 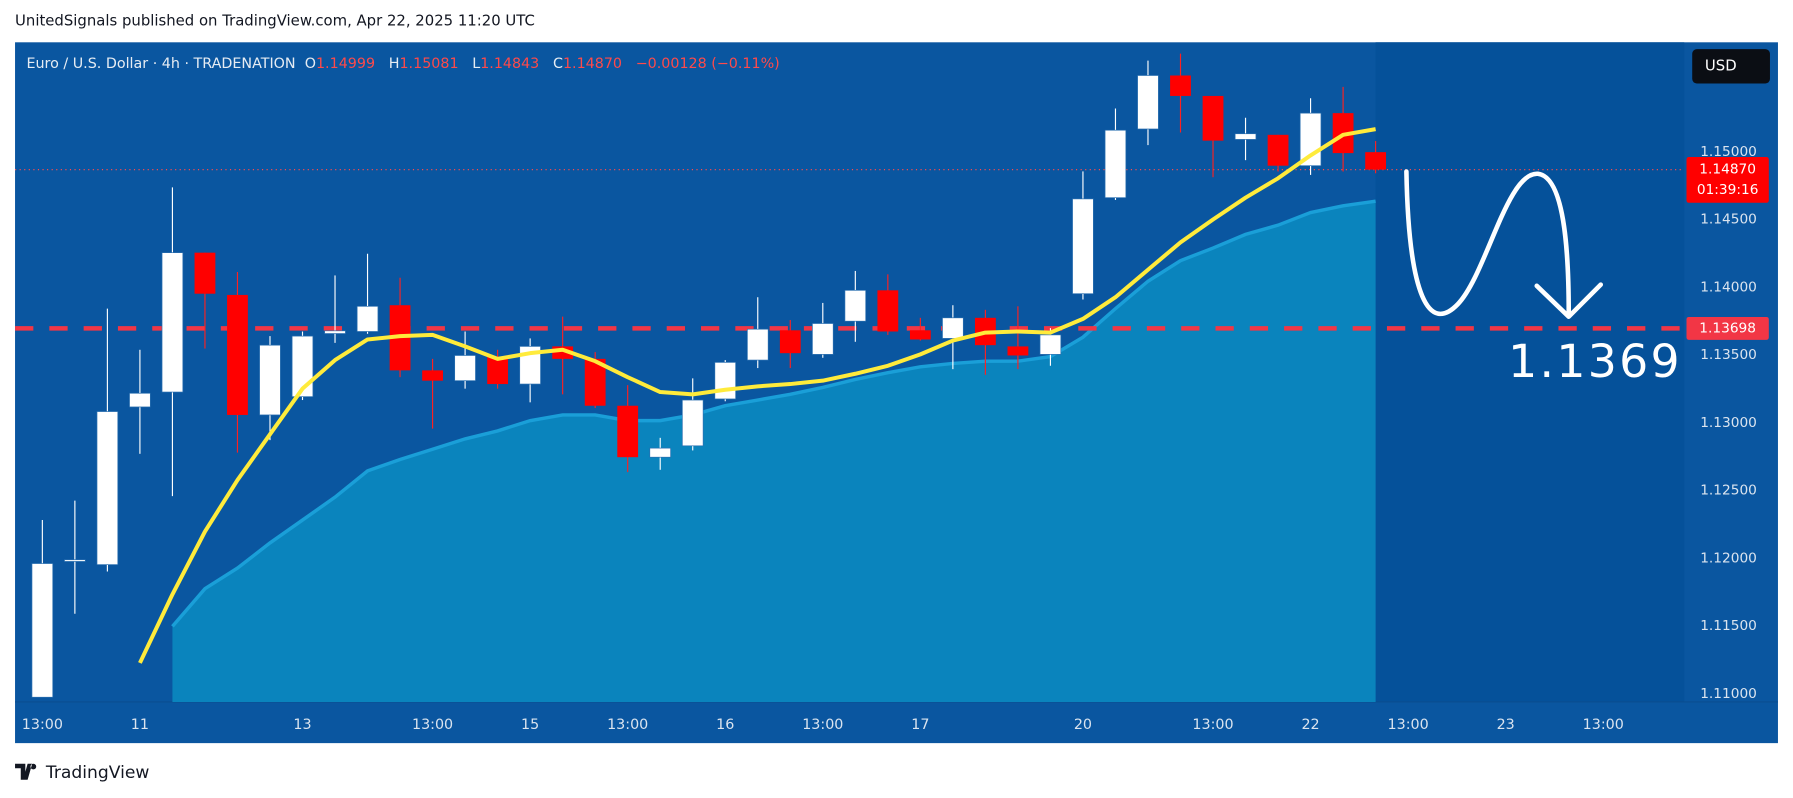 What do you see at coordinates (708, 64) in the screenshot?
I see `legend-change: −0.00128 (−0.11%)` at bounding box center [708, 64].